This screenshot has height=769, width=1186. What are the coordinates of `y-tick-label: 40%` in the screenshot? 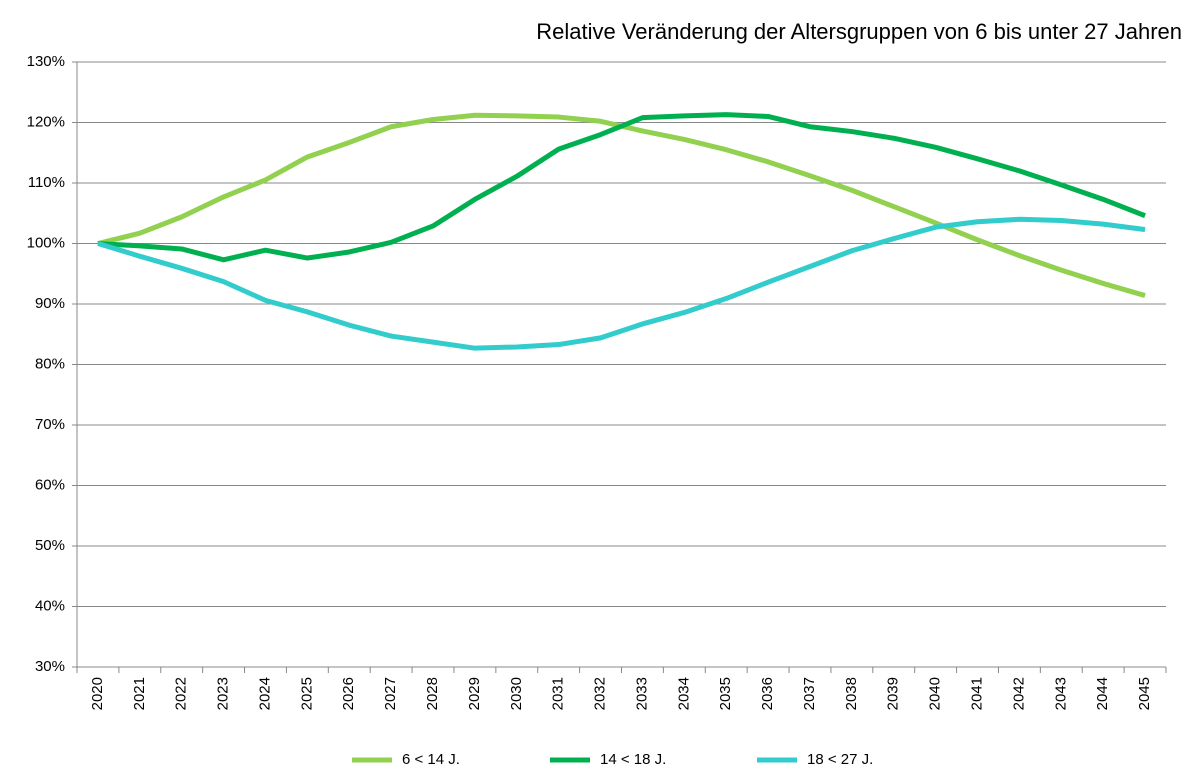 It's located at (50, 605).